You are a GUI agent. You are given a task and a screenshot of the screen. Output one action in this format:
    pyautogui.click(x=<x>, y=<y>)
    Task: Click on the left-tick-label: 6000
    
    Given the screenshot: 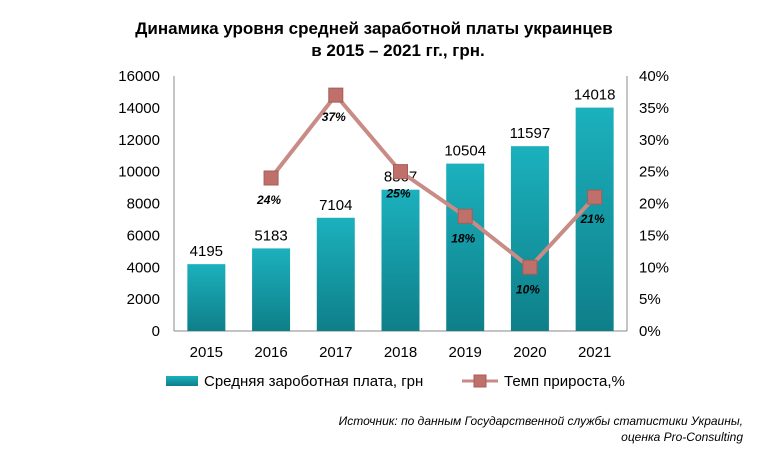 What is the action you would take?
    pyautogui.click(x=143, y=235)
    